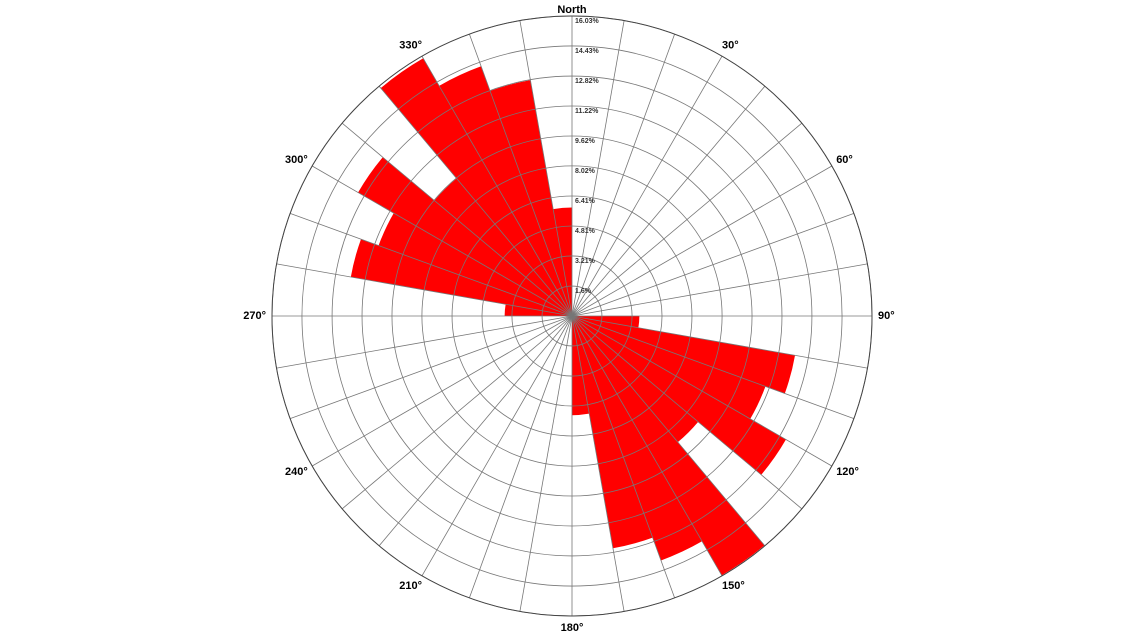 This screenshot has width=1140, height=641. Describe the element at coordinates (296, 472) in the screenshot. I see `angle-label: 240°` at that location.